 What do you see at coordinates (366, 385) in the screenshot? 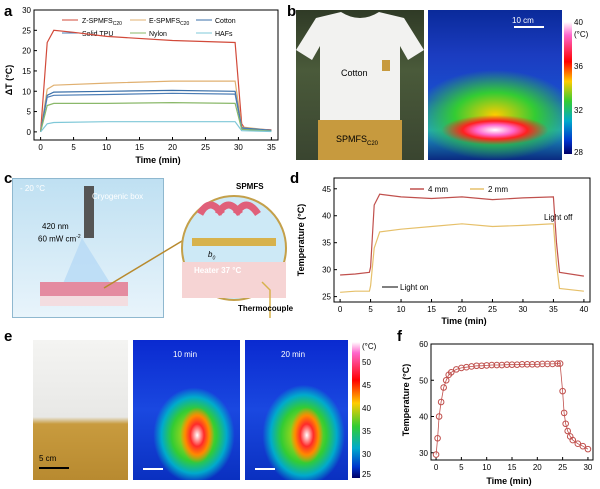
I see `colorbar-e-tick-45: 45` at bounding box center [366, 385].